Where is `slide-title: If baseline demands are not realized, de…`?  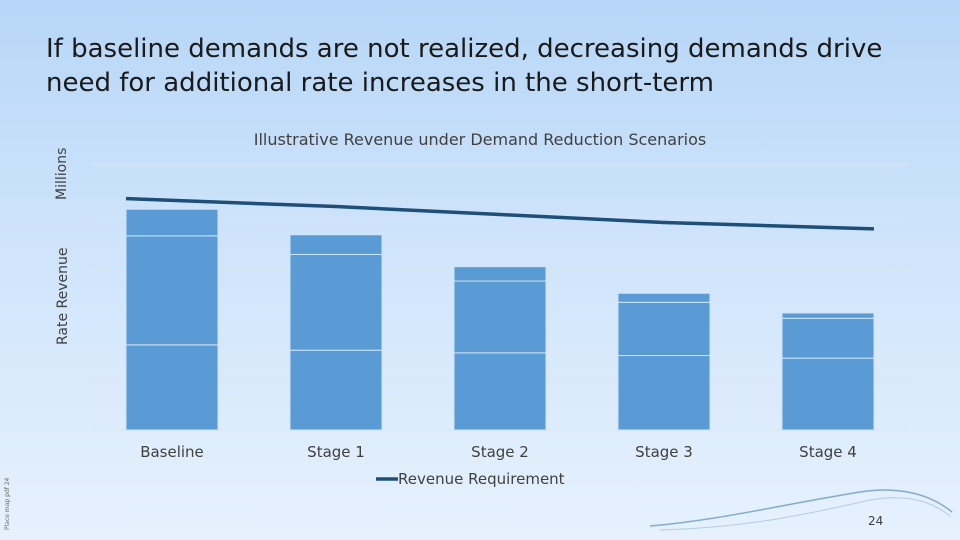 slide-title: If baseline demands are not realized, de… is located at coordinates (464, 66).